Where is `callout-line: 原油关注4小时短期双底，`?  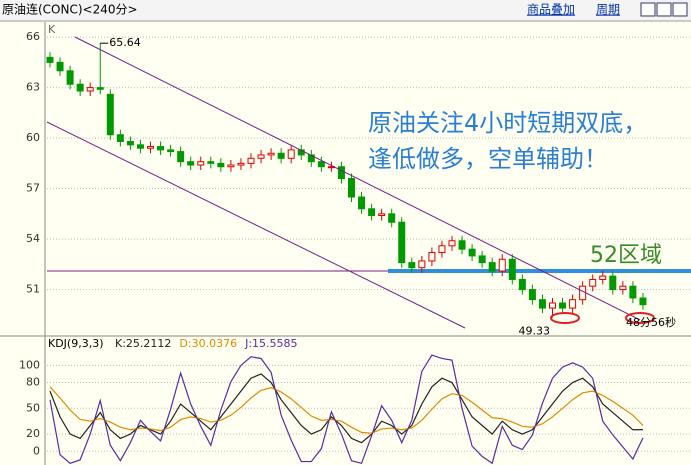 callout-line: 原油关注4小时短期双底， is located at coordinates (507, 123).